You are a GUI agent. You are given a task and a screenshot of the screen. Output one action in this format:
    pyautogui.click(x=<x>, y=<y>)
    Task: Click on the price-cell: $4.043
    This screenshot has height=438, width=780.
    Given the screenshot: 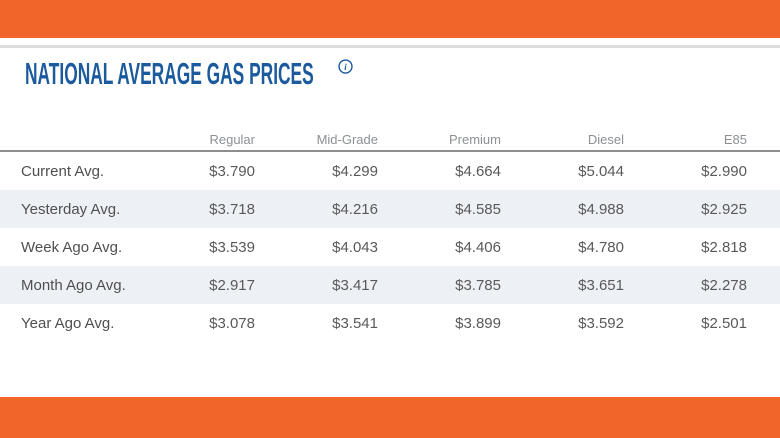 What is the action you would take?
    pyautogui.click(x=355, y=247)
    